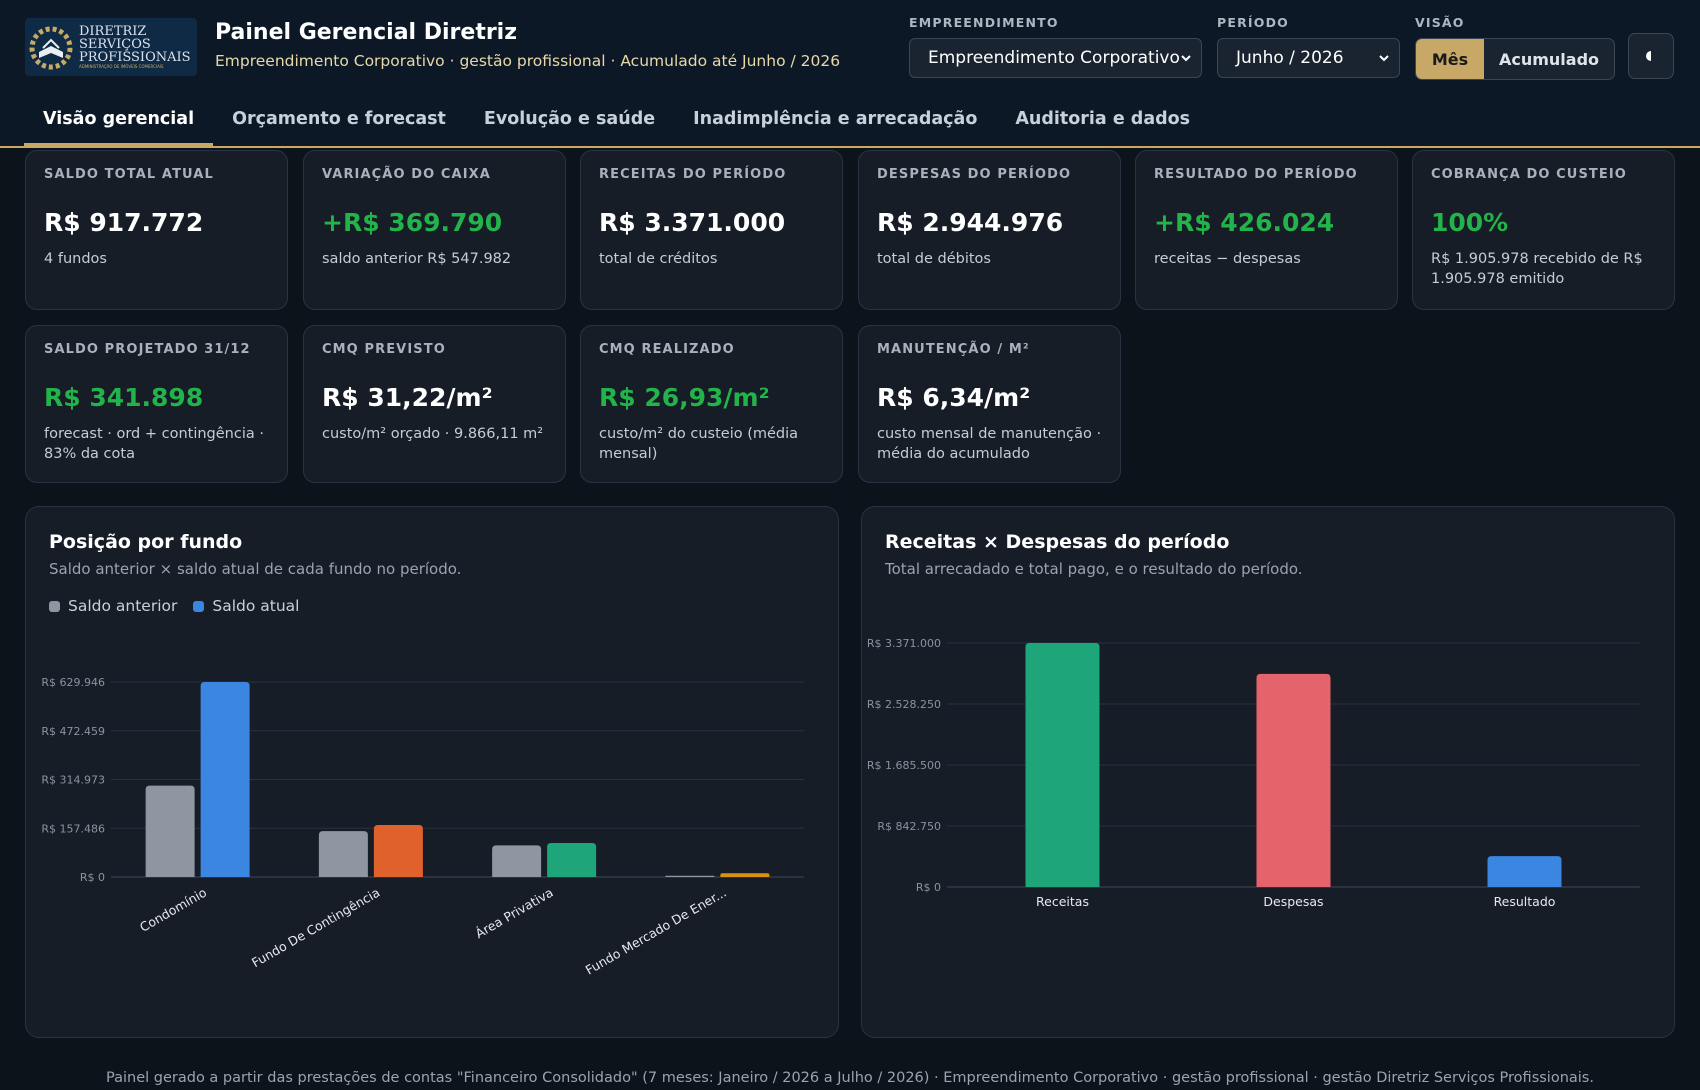 This screenshot has width=1700, height=1090. Describe the element at coordinates (904, 765) in the screenshot. I see `y-tick-label: R$ 1.685.500` at that location.